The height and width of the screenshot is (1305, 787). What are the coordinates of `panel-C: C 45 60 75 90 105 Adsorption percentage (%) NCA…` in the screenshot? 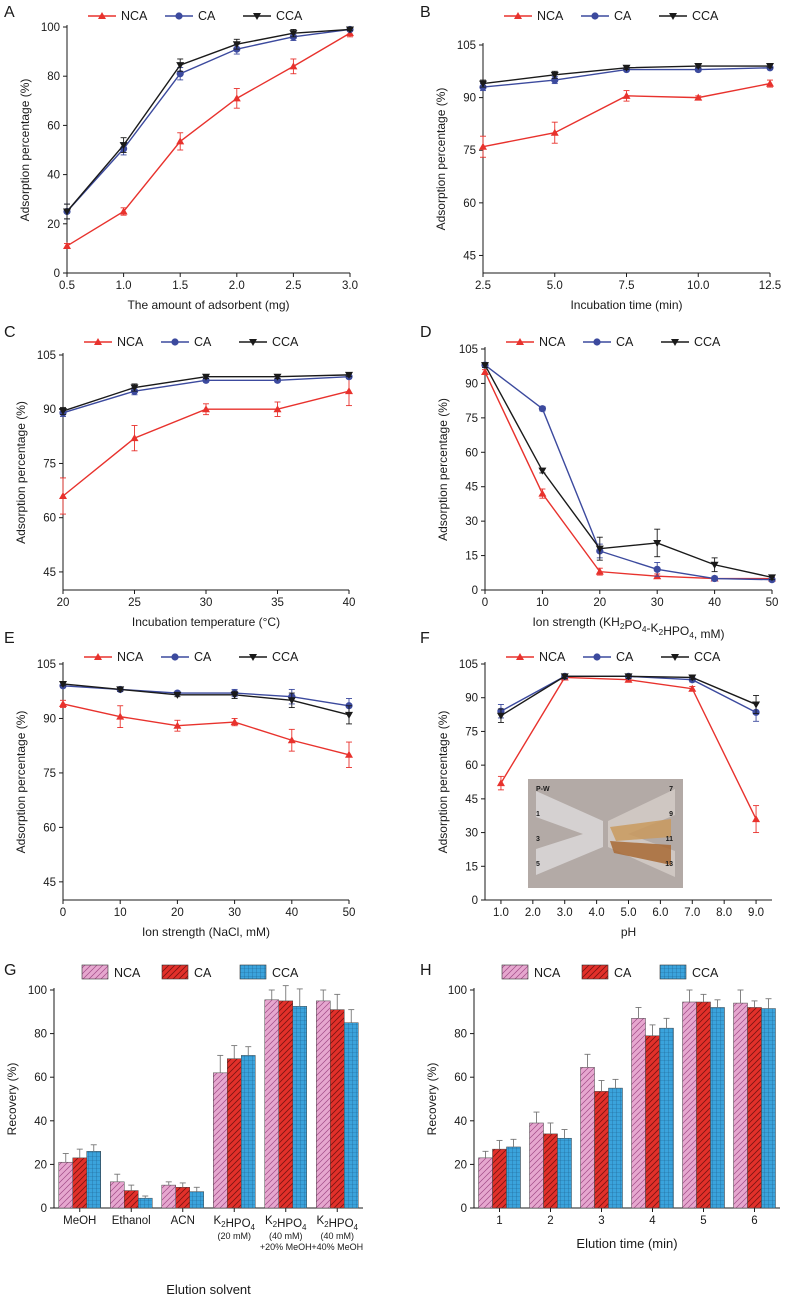 It's located at (179, 476).